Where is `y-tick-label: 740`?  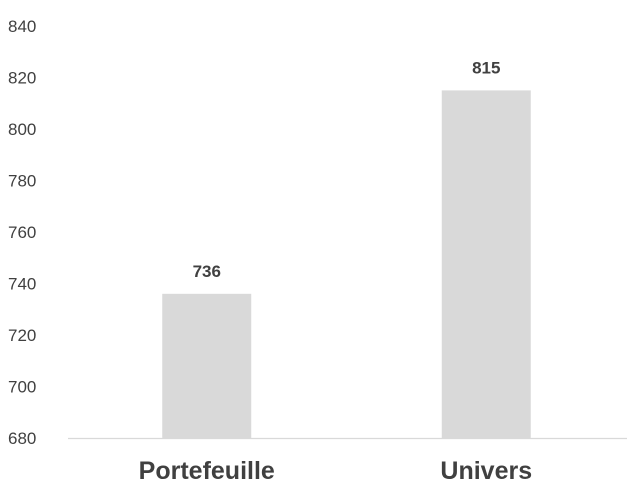
y-tick-label: 740 is located at coordinates (22, 284).